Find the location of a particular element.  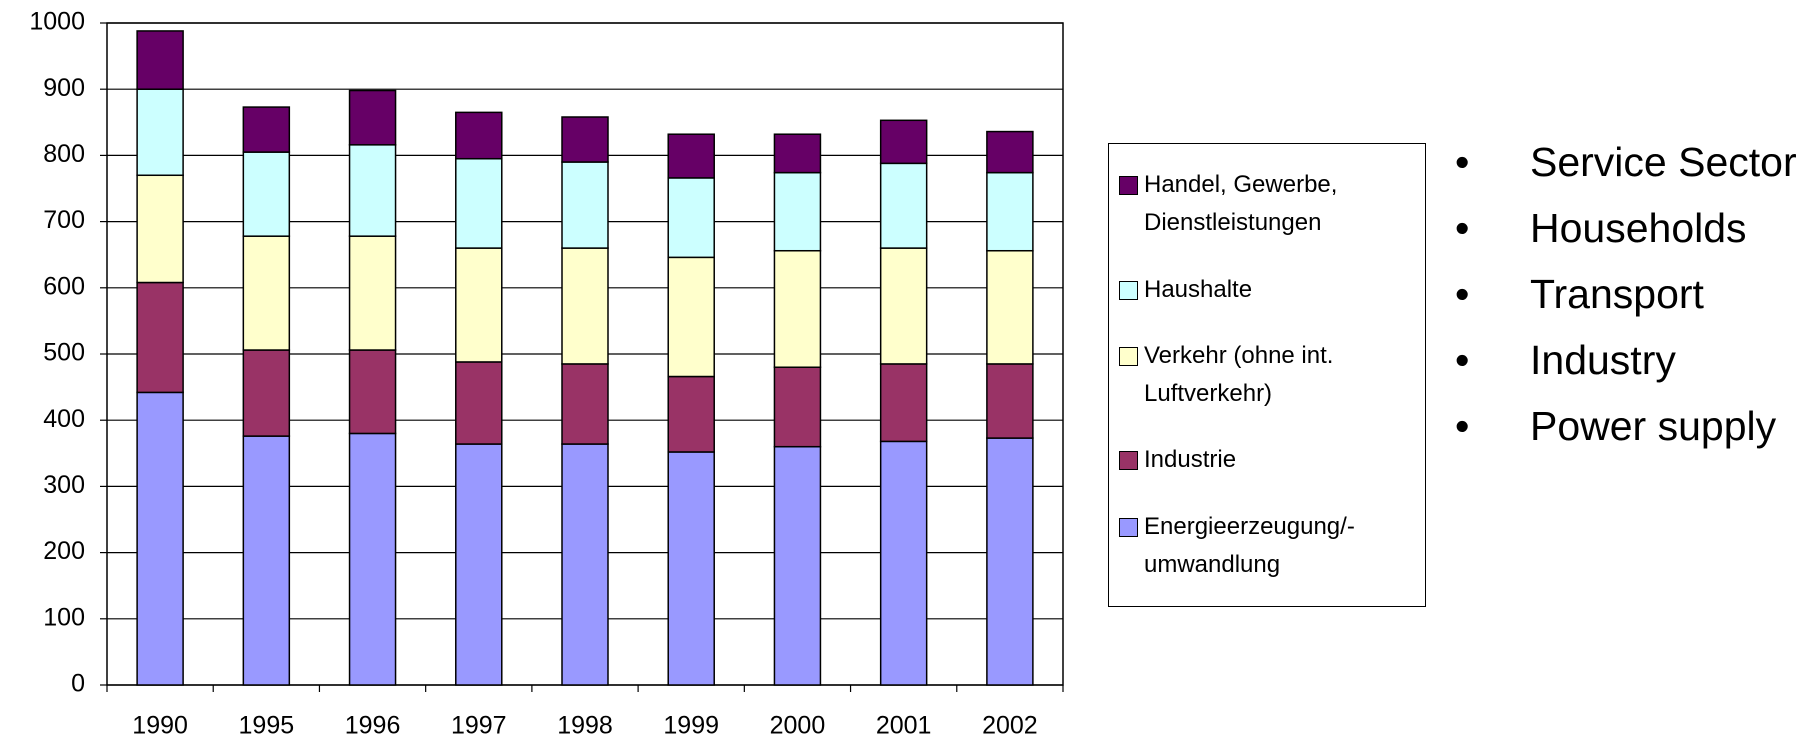

x-tick-label: 1998 is located at coordinates (585, 726).